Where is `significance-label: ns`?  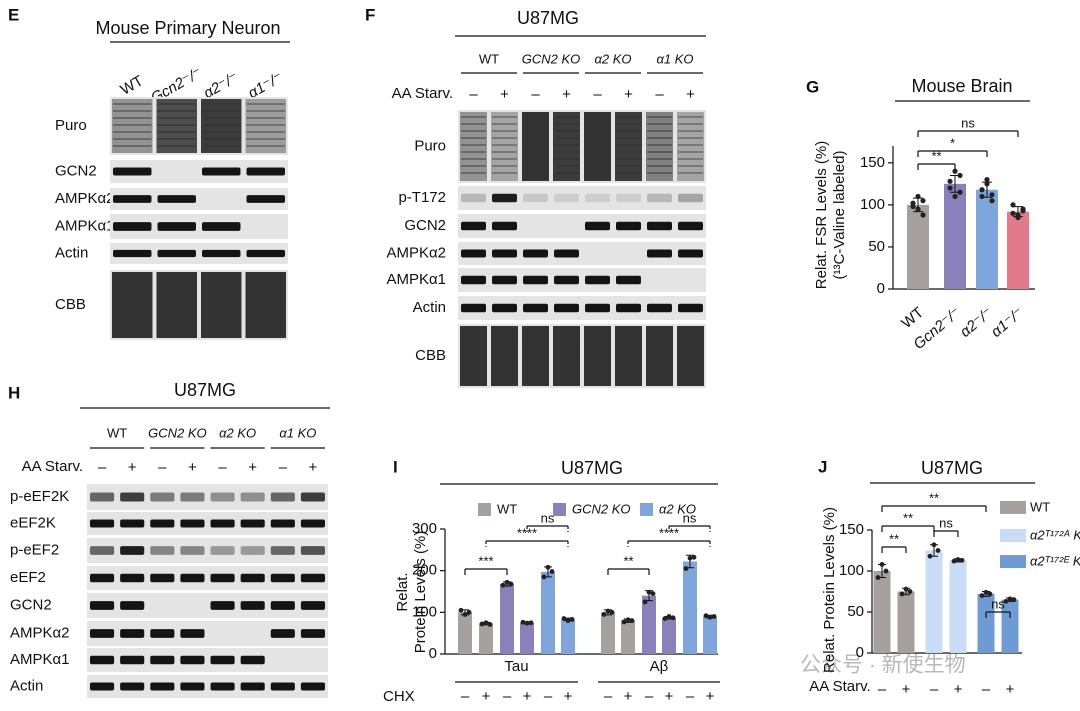
significance-label: ns is located at coordinates (548, 517).